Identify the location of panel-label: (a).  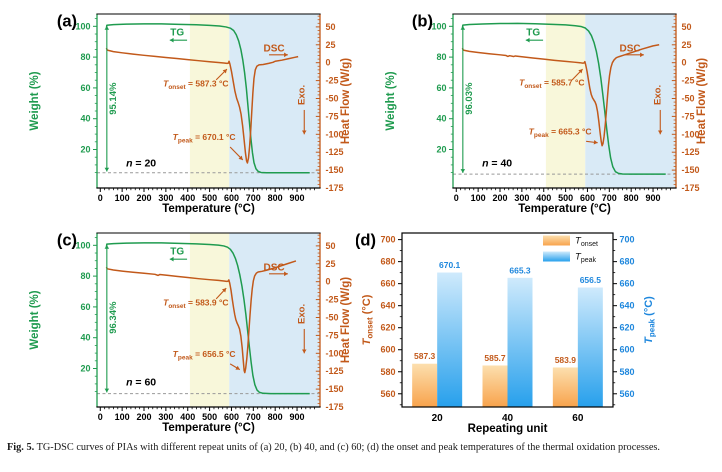
(67, 22).